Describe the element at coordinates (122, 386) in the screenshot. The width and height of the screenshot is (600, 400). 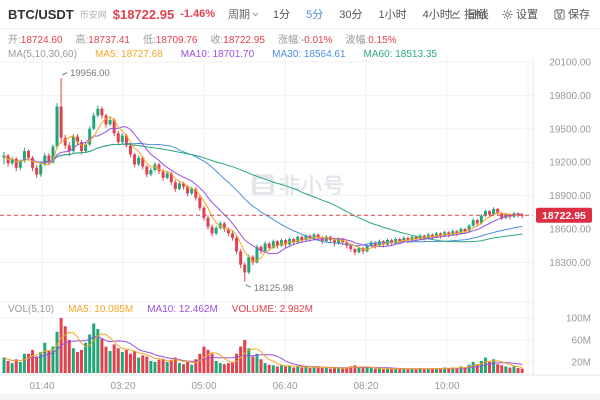
I see `time-axis-label: 03:20` at that location.